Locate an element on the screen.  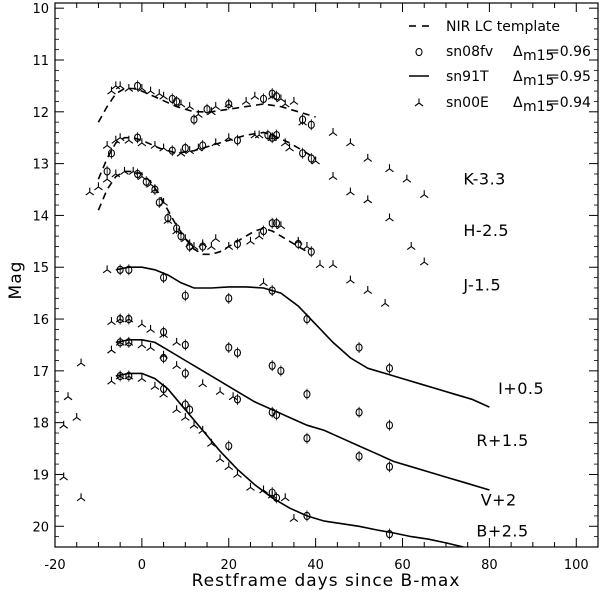
y-tick-label: 15 is located at coordinates (40, 268).